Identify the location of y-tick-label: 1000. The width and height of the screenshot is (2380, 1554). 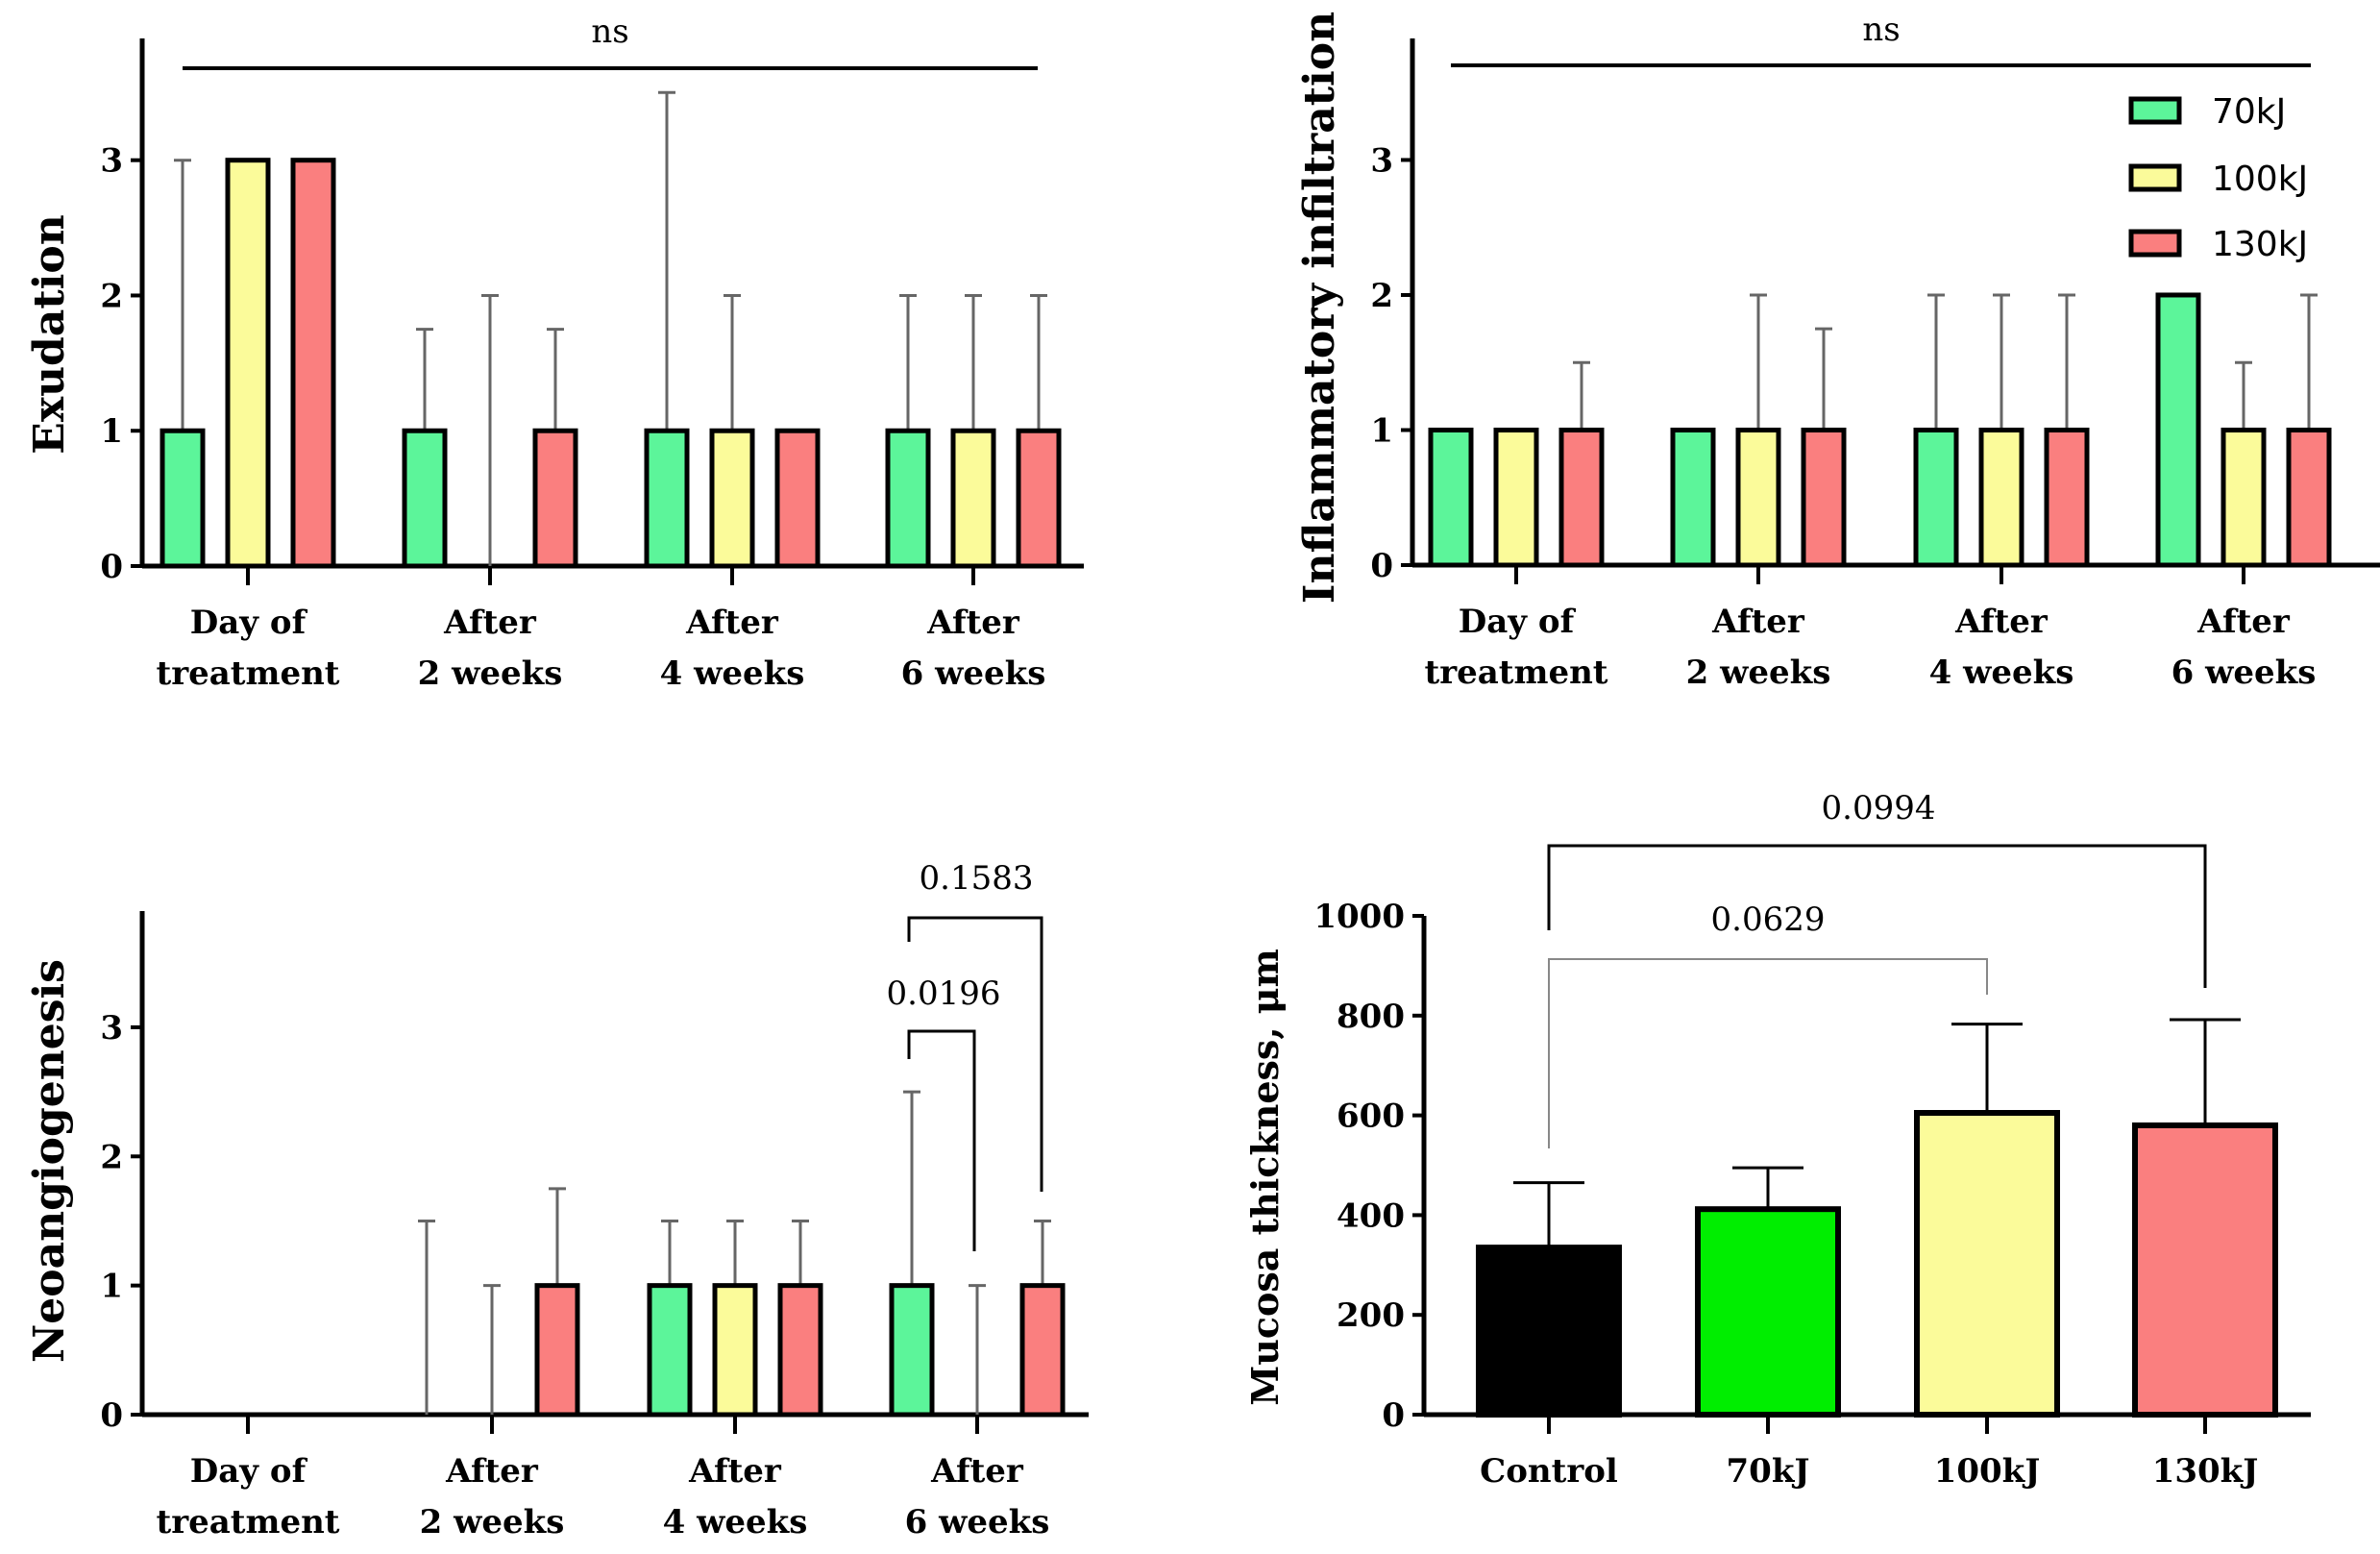
(1359, 917).